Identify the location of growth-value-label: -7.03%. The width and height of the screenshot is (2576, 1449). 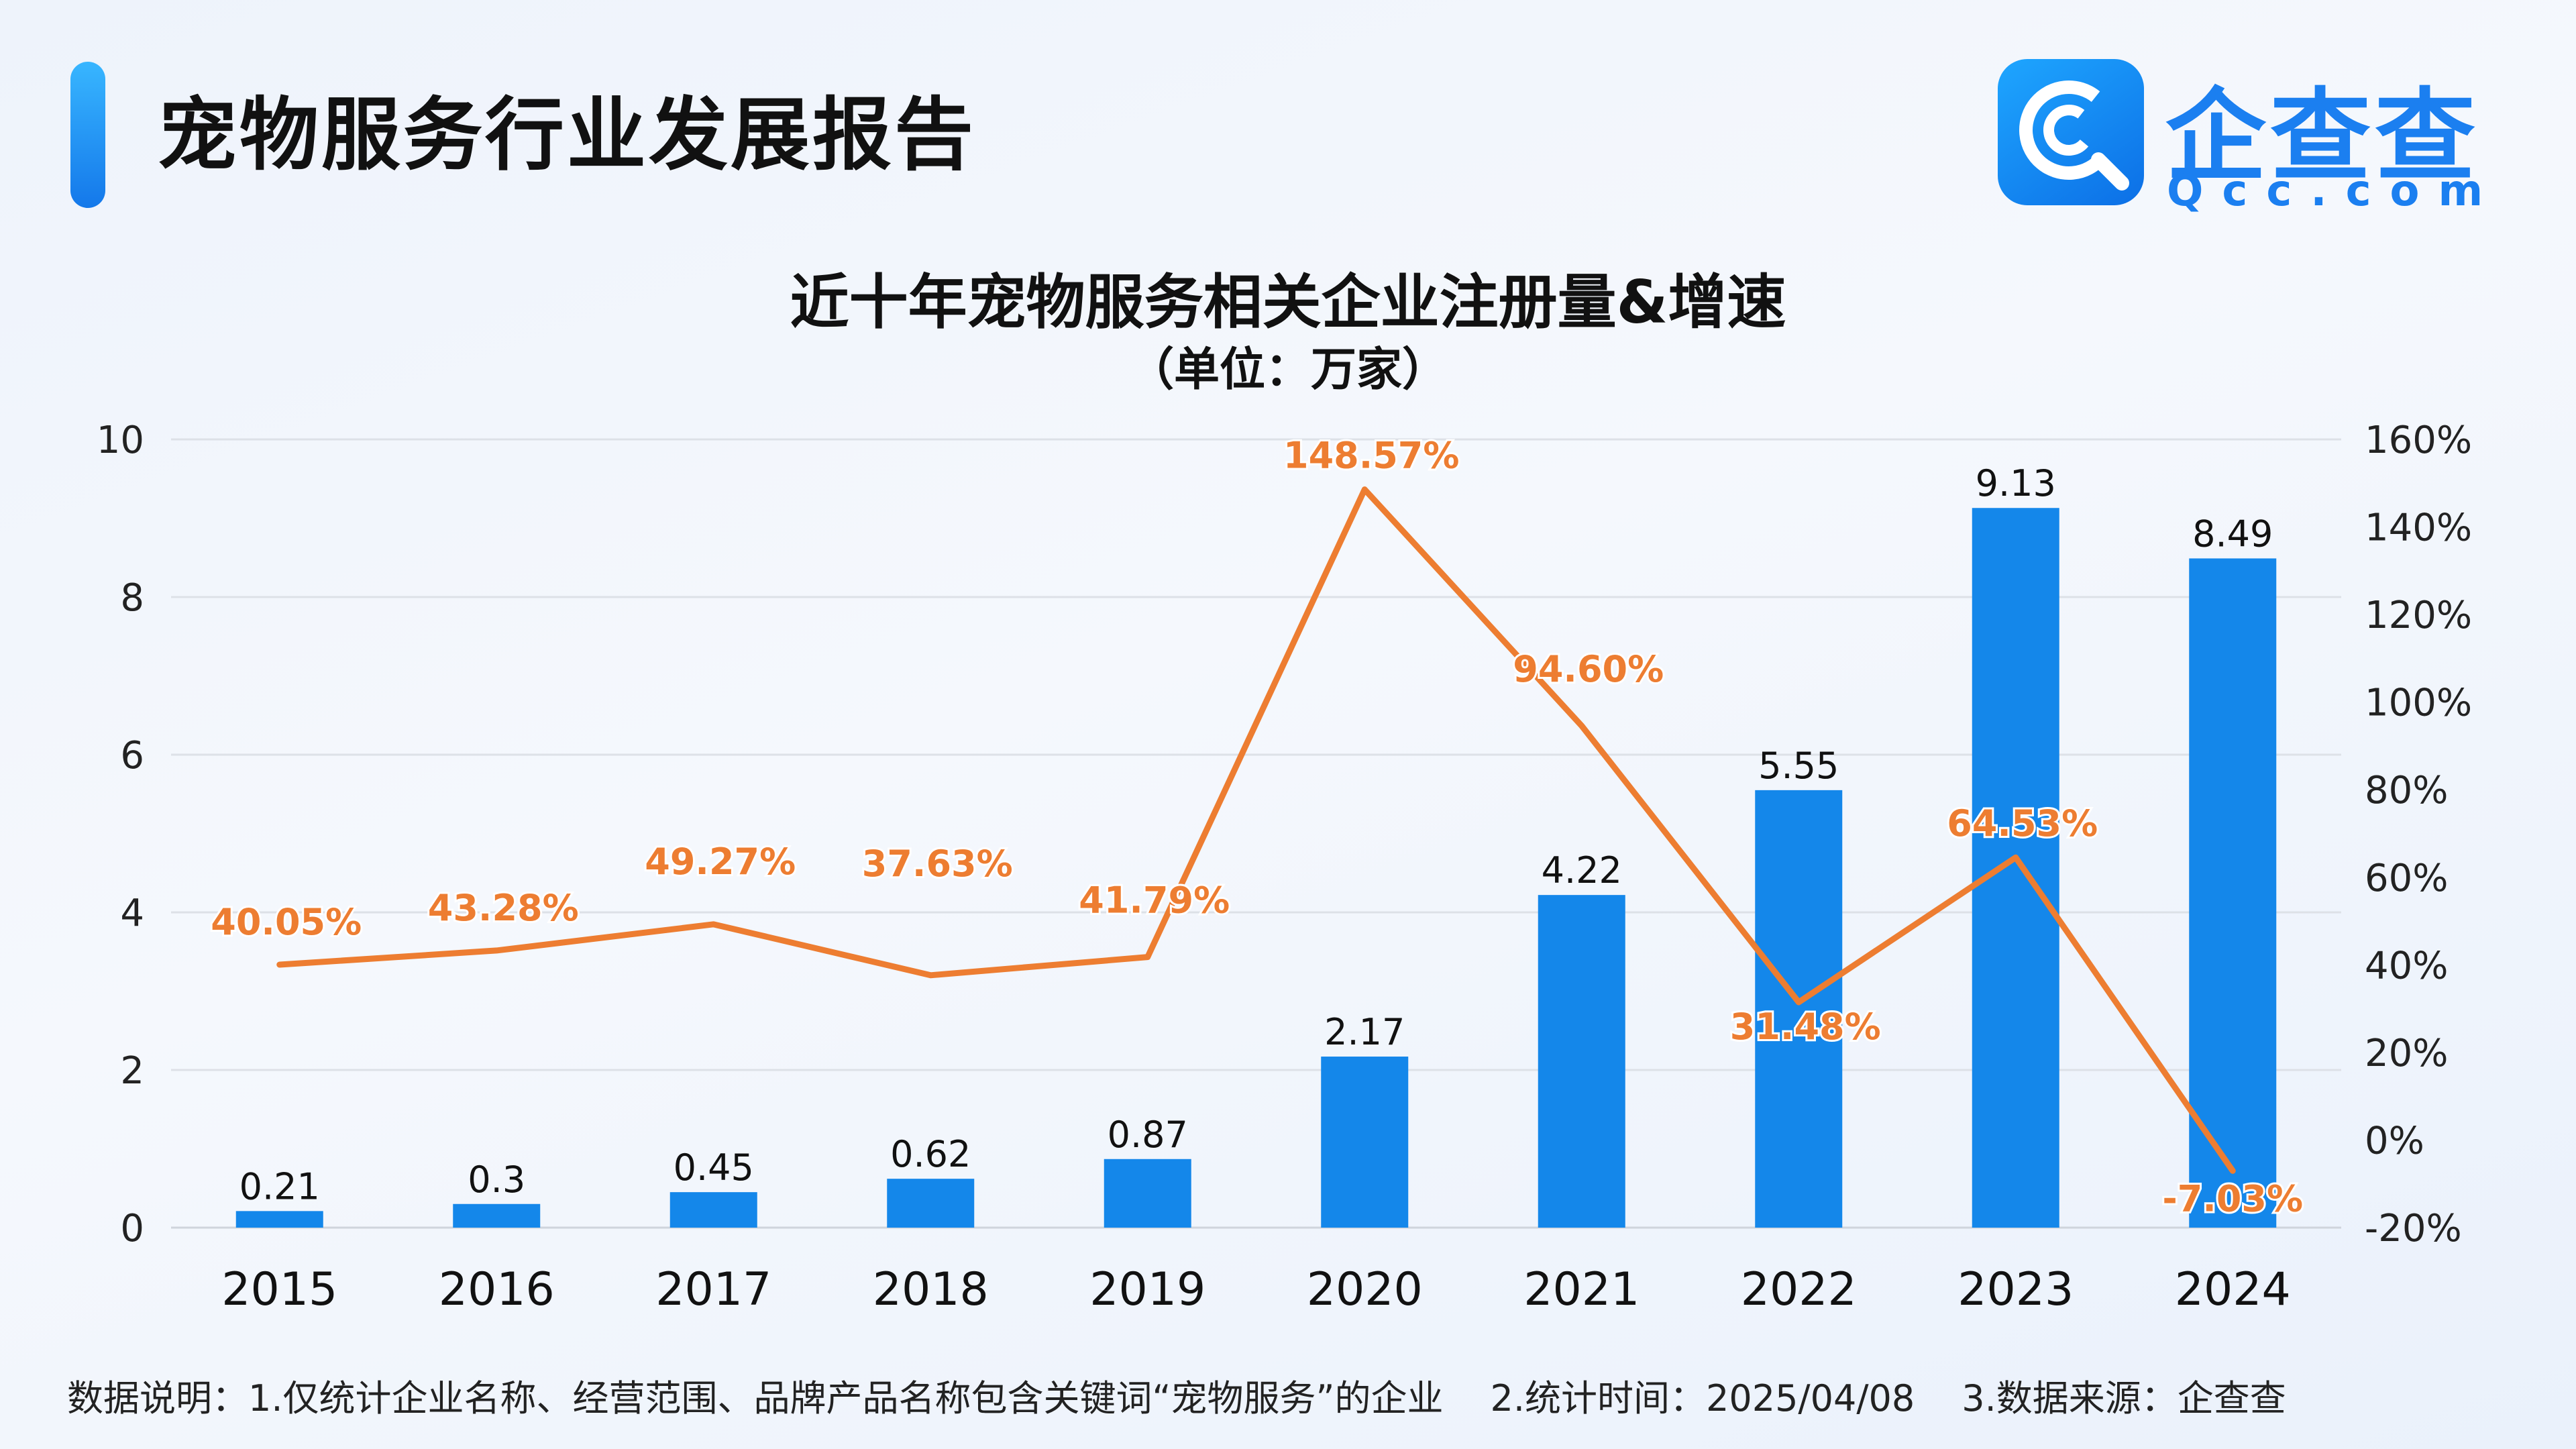
(2232, 1198).